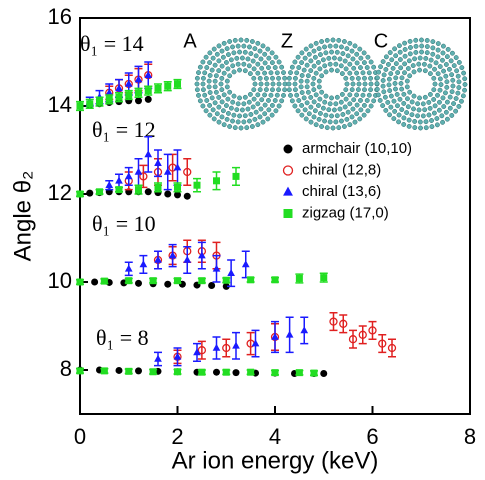  Describe the element at coordinates (124, 223) in the screenshot. I see `annotation: θ₁ = 10` at that location.